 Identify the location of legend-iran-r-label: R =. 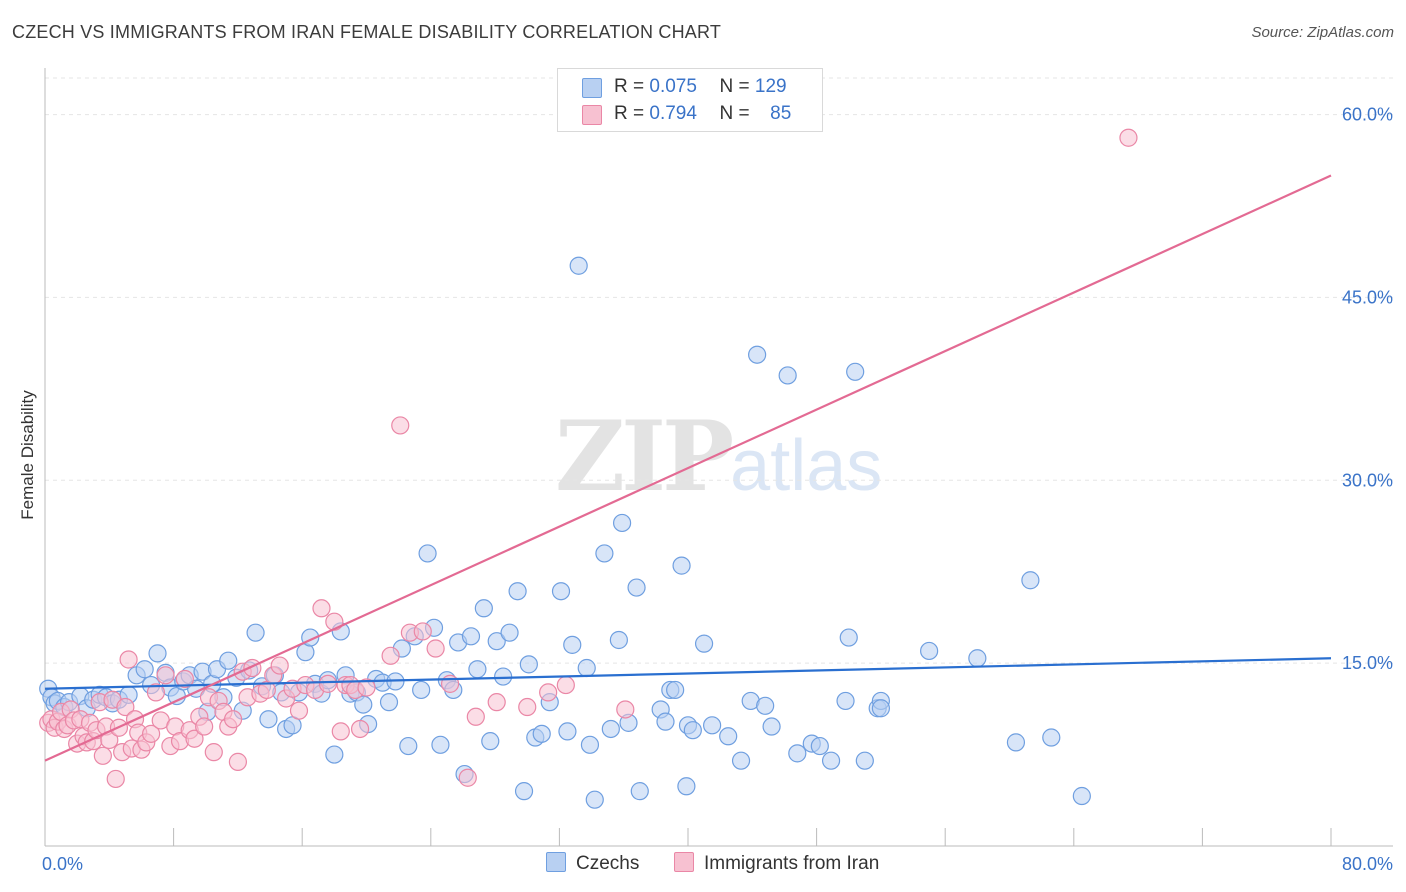
(629, 113).